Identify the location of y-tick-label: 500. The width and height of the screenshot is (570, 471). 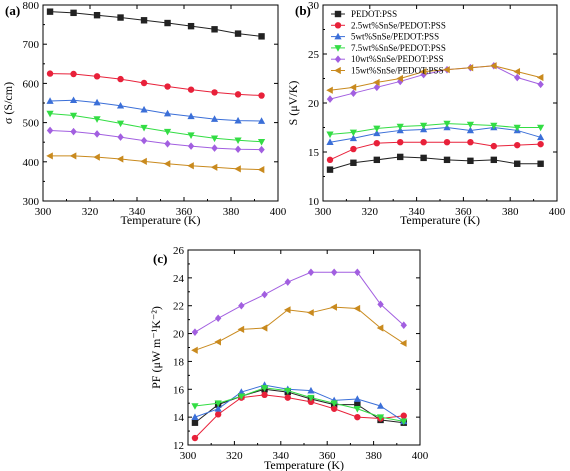
(31, 124).